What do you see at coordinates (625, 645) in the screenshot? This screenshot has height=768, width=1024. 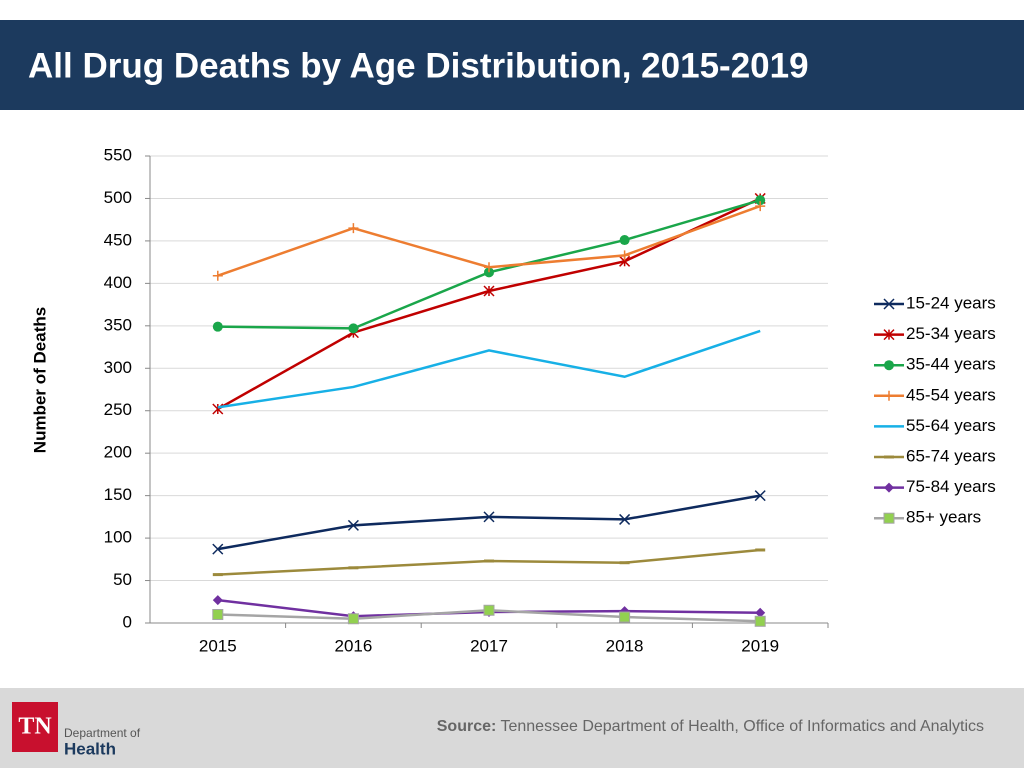 I see `x-tick-label: 2018` at bounding box center [625, 645].